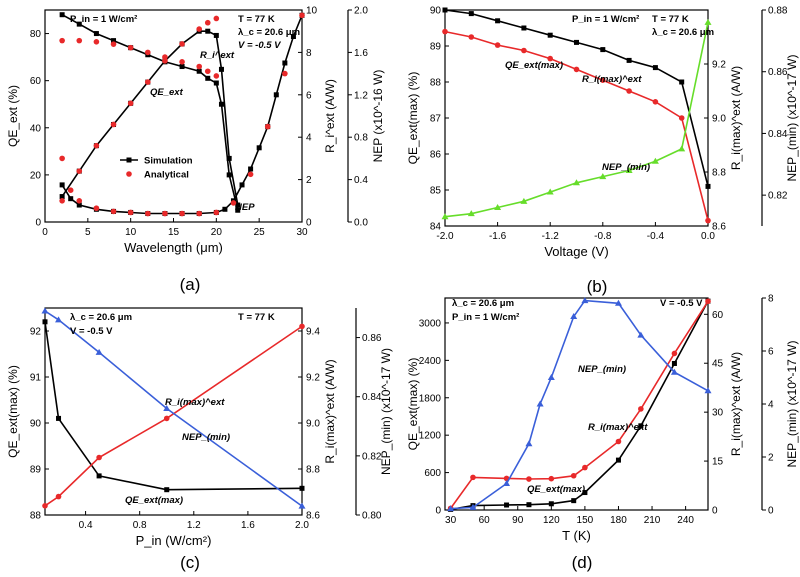  Describe the element at coordinates (101, 317) in the screenshot. I see `annotation: λ_c = 20.6 μm` at that location.